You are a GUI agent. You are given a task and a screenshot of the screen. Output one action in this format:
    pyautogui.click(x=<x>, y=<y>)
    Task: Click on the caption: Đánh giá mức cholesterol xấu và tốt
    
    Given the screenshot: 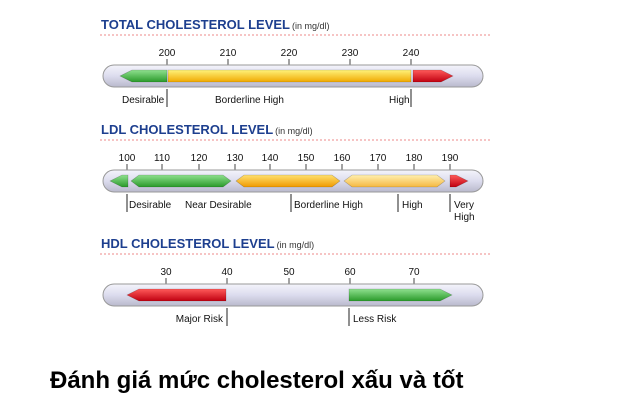 What is the action you would take?
    pyautogui.click(x=256, y=380)
    